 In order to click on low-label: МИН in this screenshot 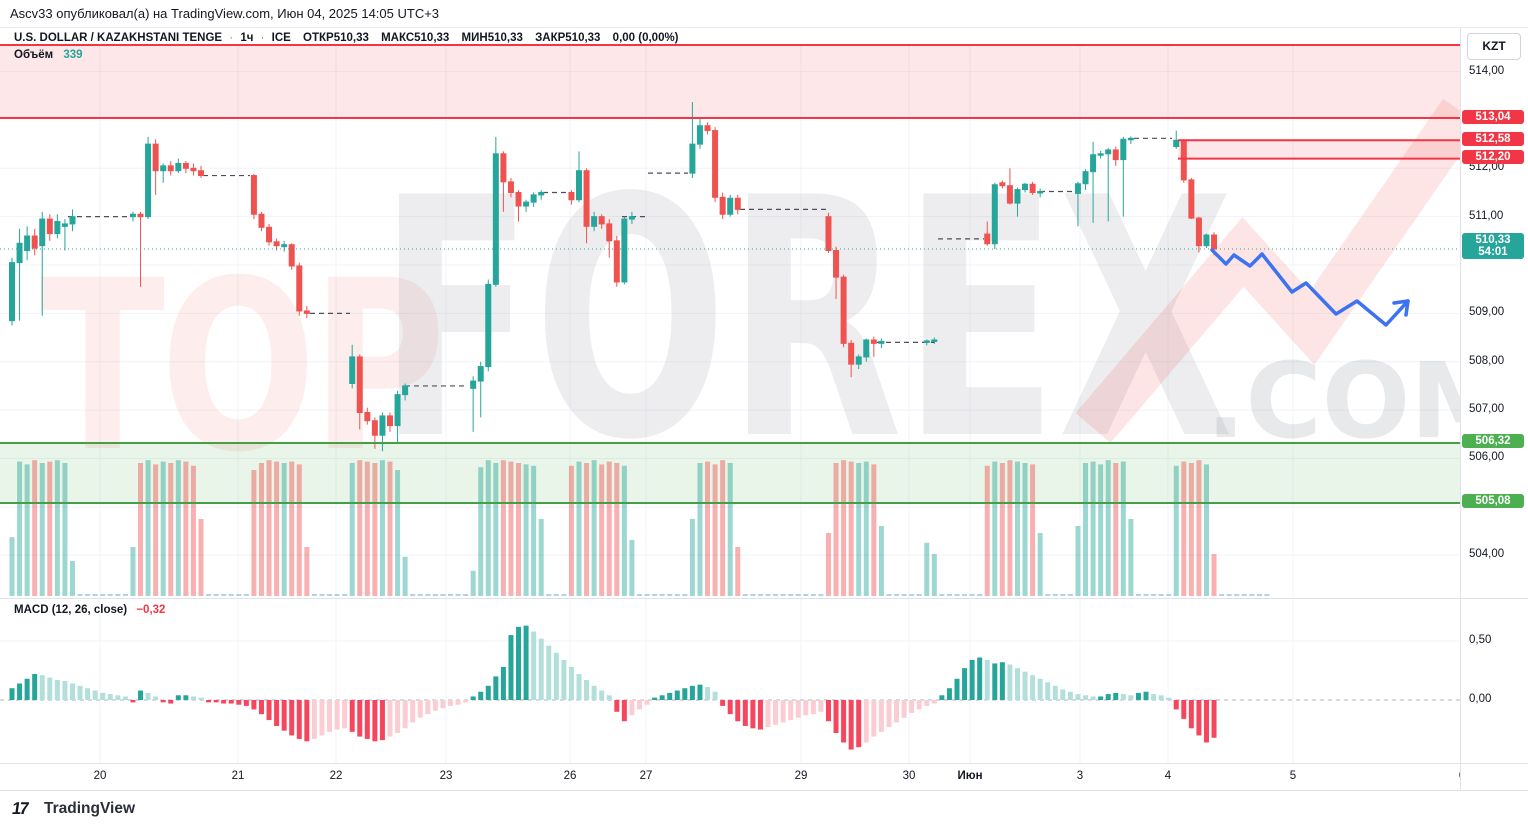, I will do `click(474, 38)`.